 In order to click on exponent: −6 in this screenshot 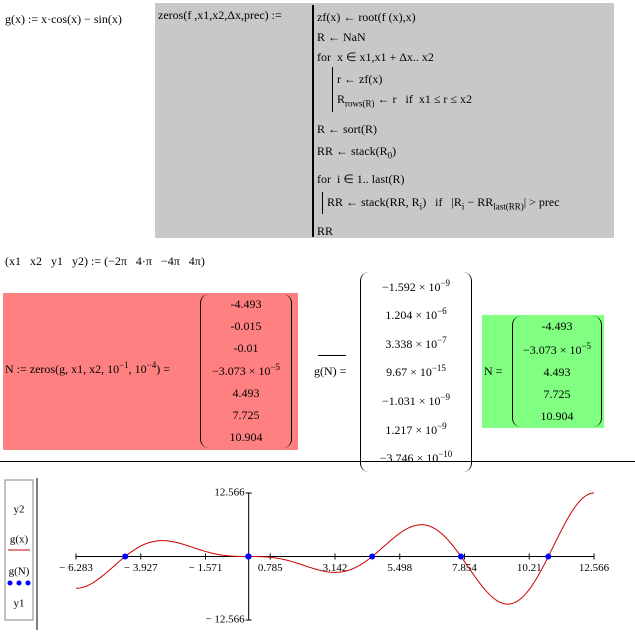, I will do `click(442, 311)`.